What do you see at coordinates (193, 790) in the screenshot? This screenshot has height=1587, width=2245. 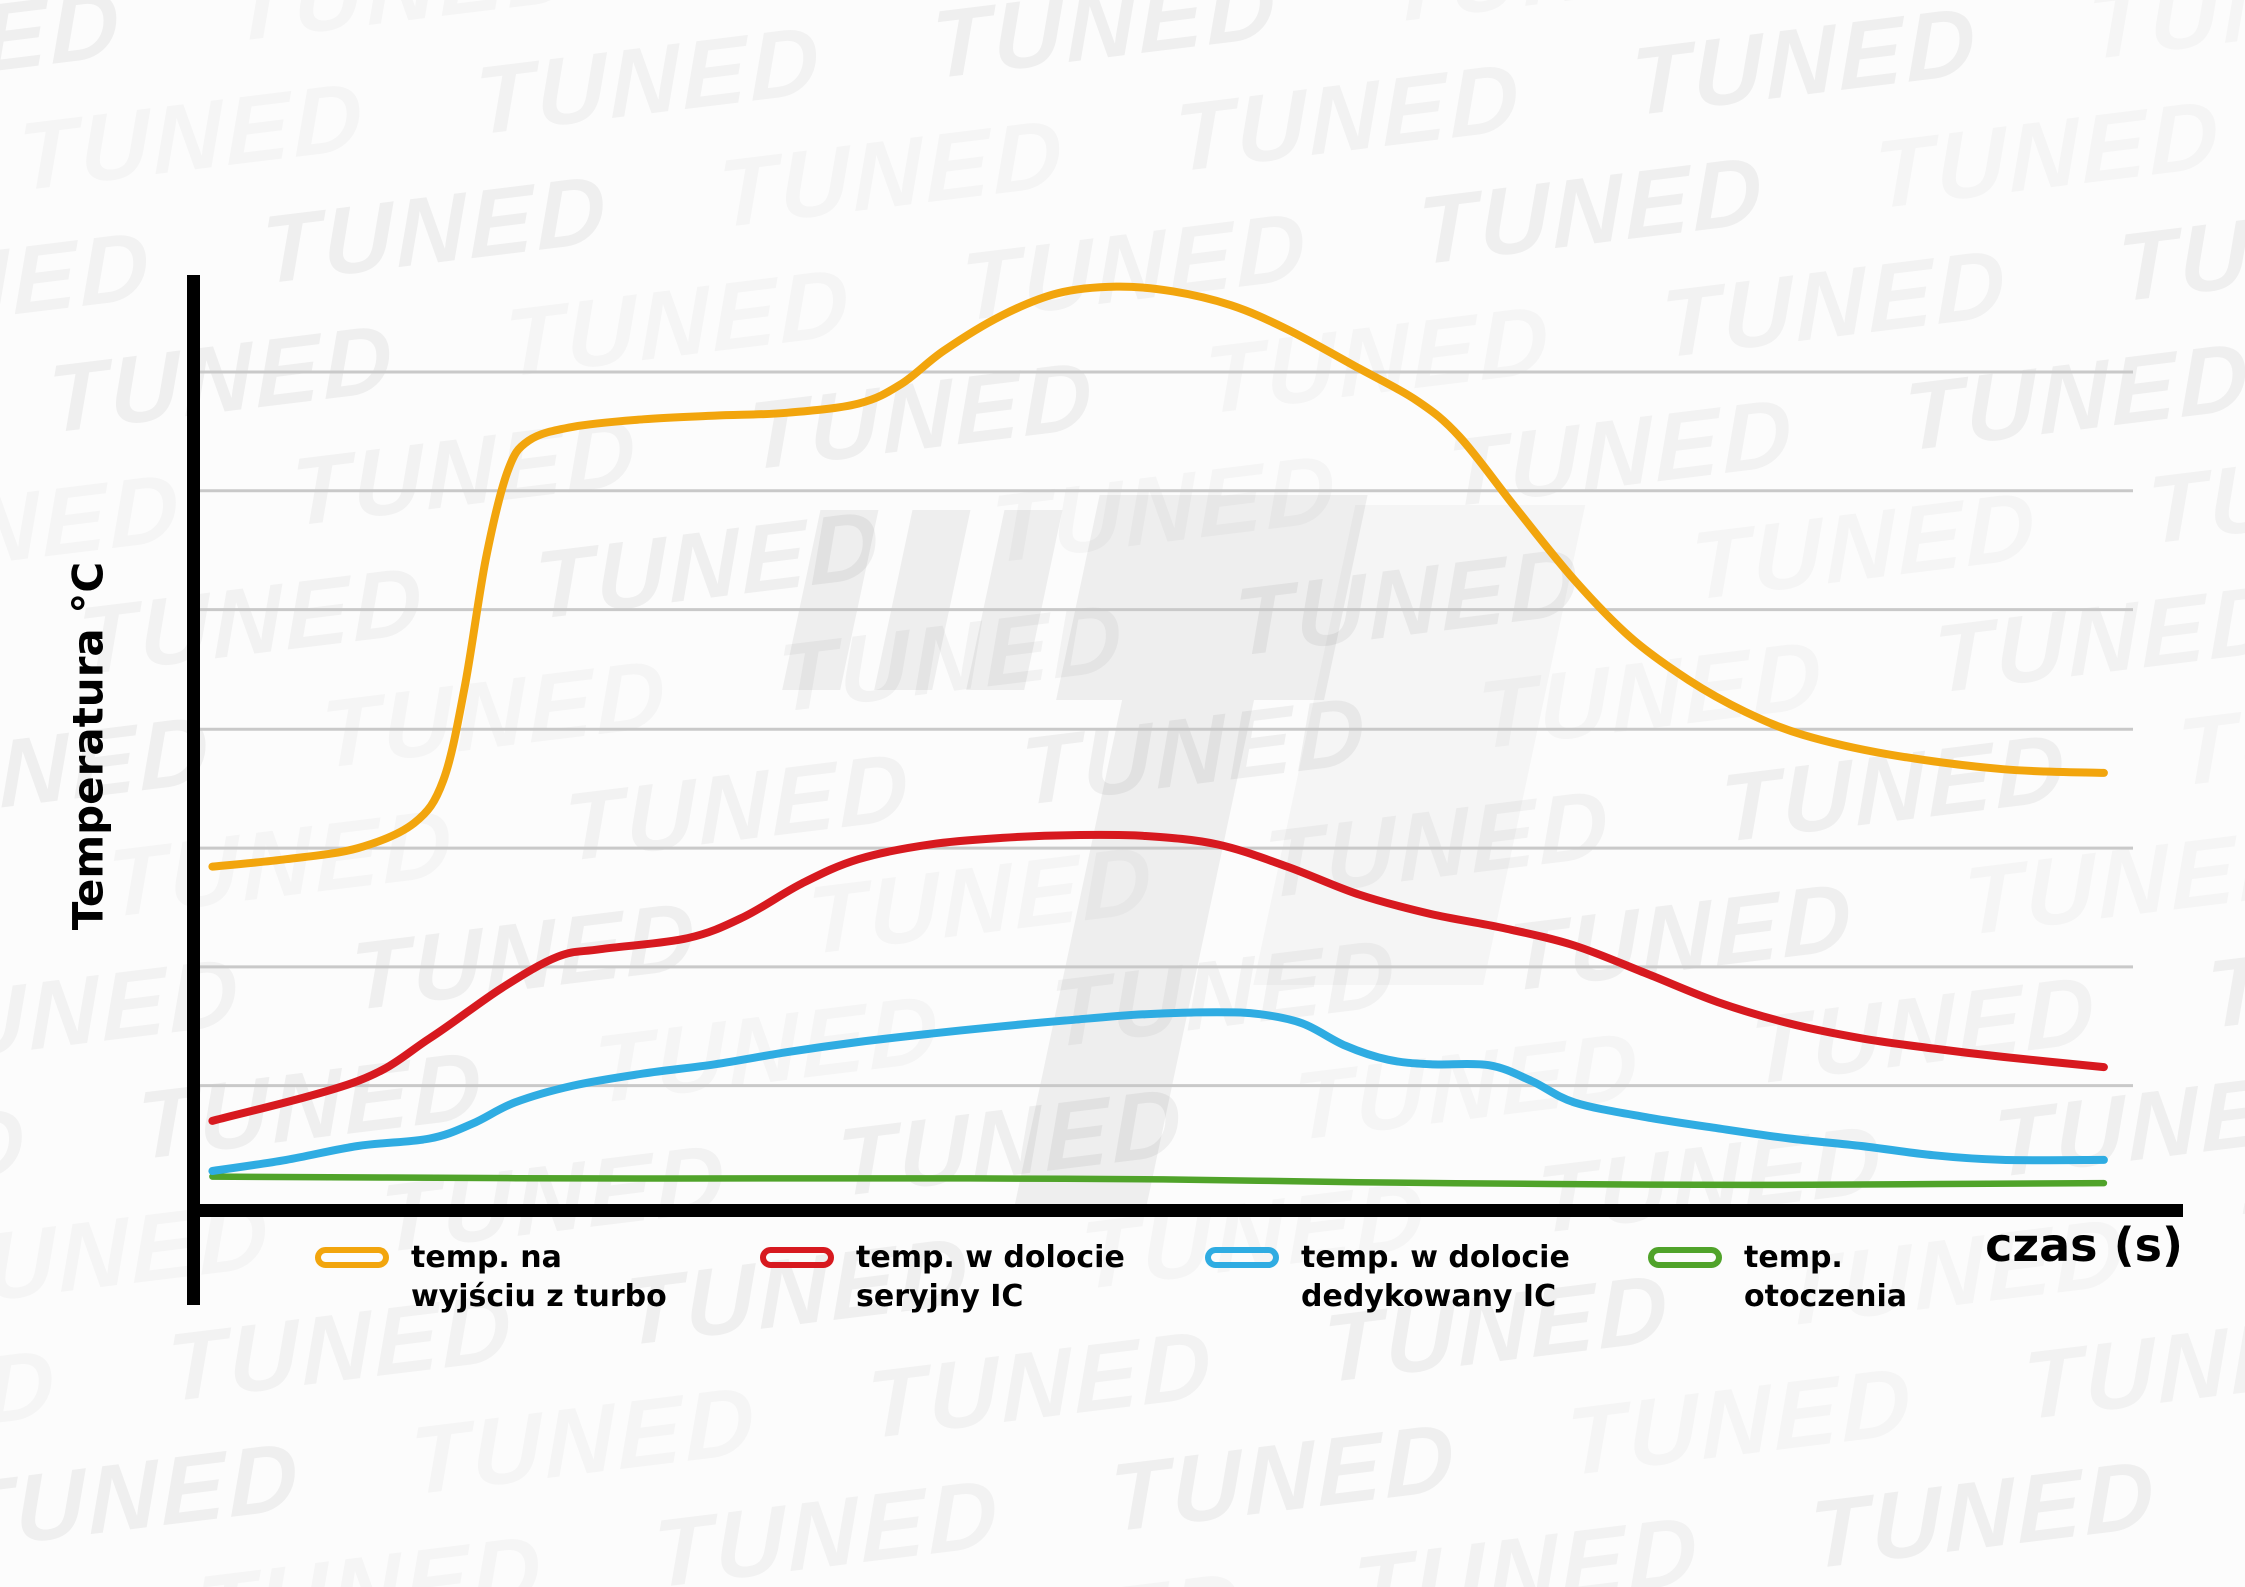 I see `y-axis` at bounding box center [193, 790].